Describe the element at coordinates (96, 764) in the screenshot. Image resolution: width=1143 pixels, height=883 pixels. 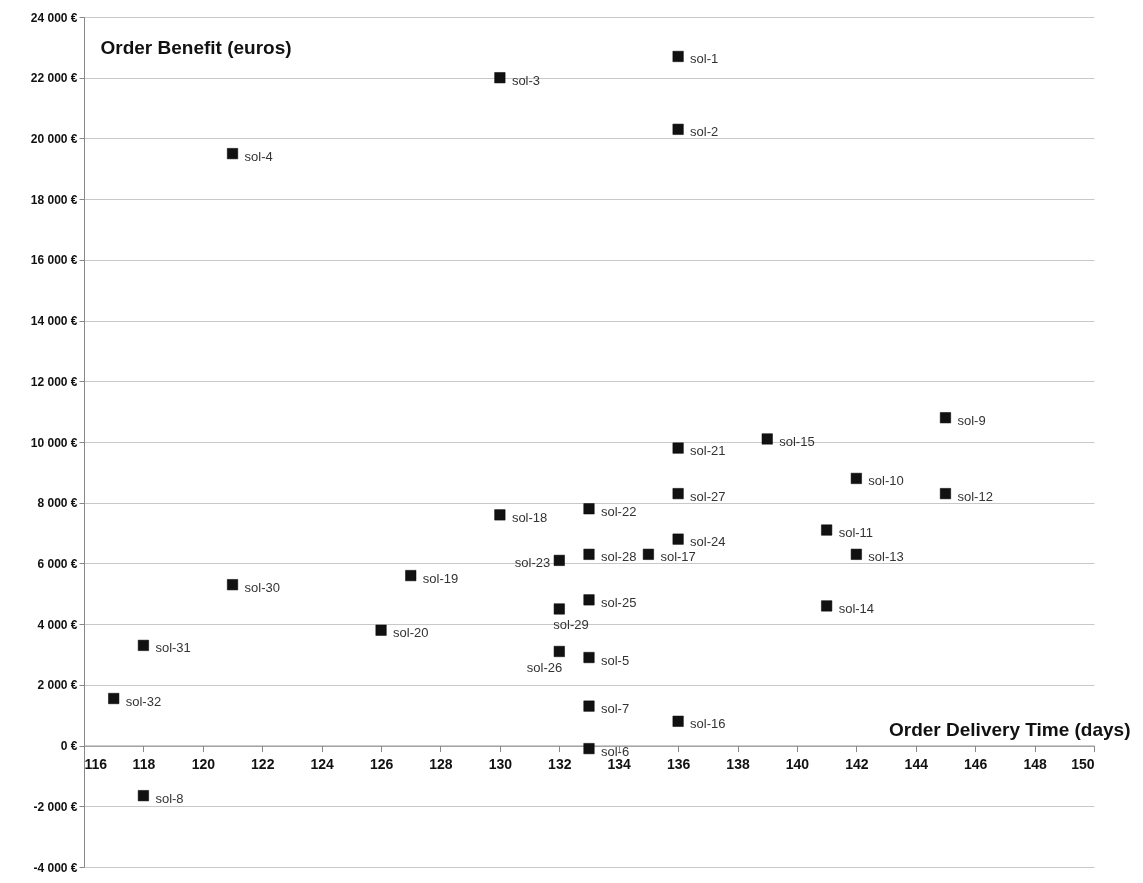
I see `x-tick-label: 116` at that location.